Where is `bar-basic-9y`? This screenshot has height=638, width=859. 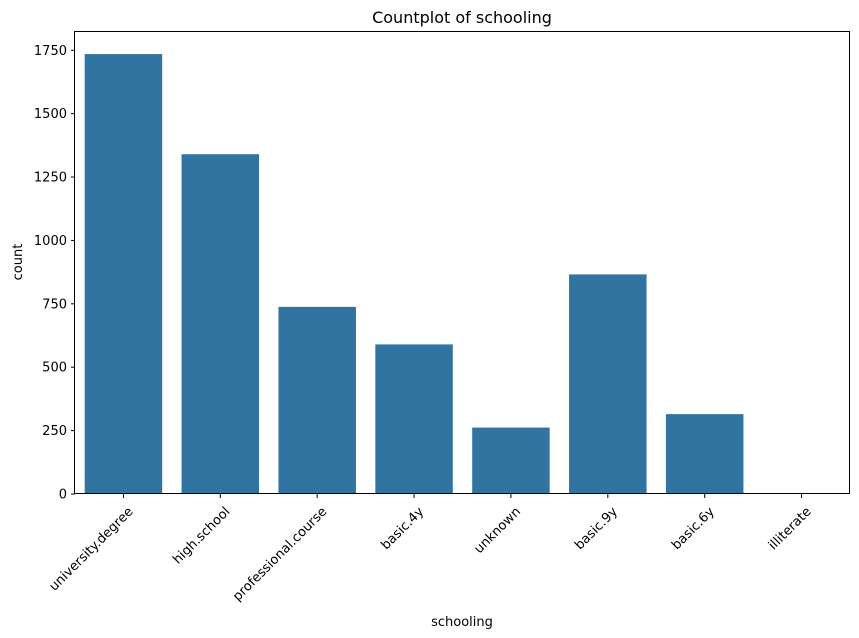
bar-basic-9y is located at coordinates (608, 384).